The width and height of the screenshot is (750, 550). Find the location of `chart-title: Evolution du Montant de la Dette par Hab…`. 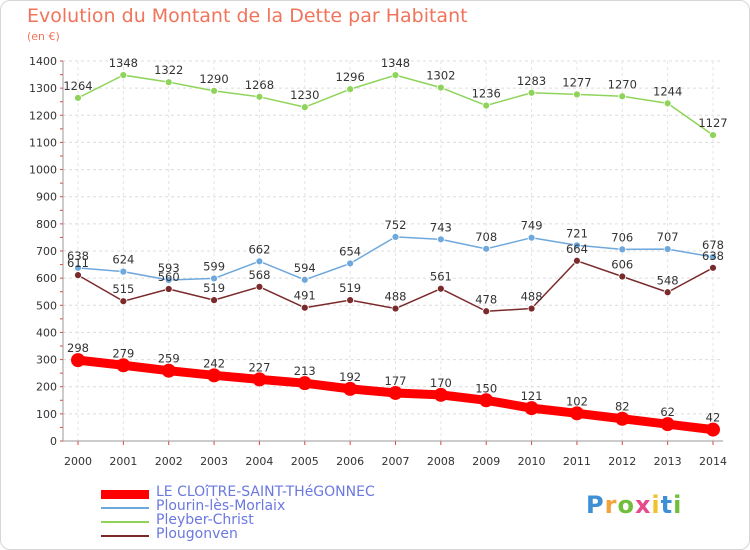

chart-title: Evolution du Montant de la Dette par Hab… is located at coordinates (247, 16).